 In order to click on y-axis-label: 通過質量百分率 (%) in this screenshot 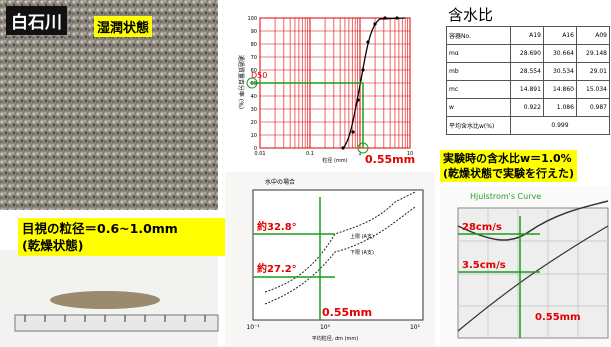, I will do `click(241, 82)`.